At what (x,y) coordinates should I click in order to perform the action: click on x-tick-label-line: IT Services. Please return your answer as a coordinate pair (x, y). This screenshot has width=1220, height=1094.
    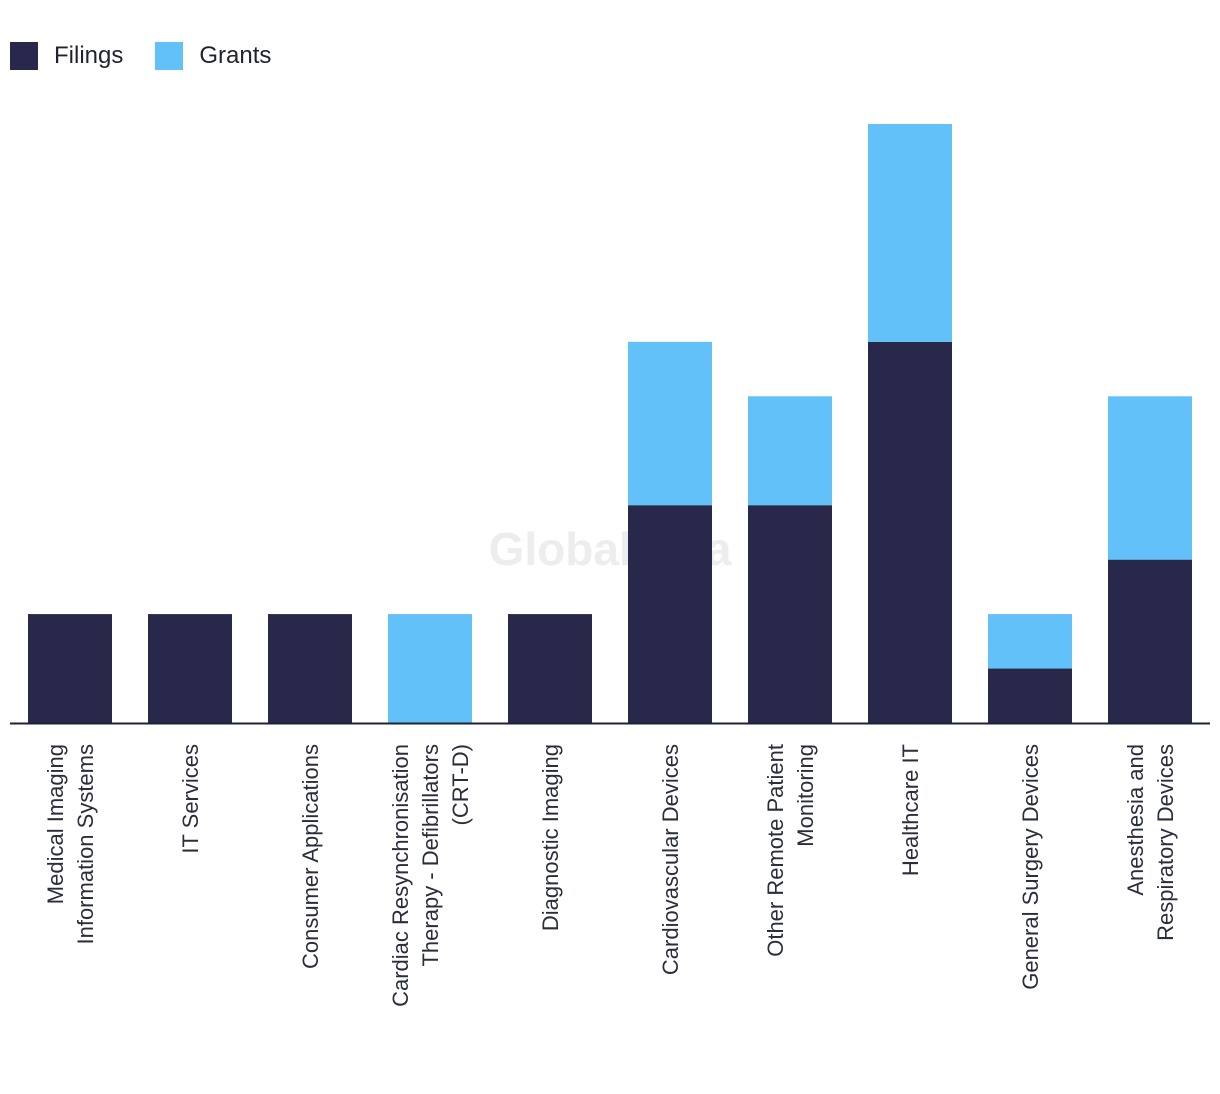
    Looking at the image, I should click on (190, 799).